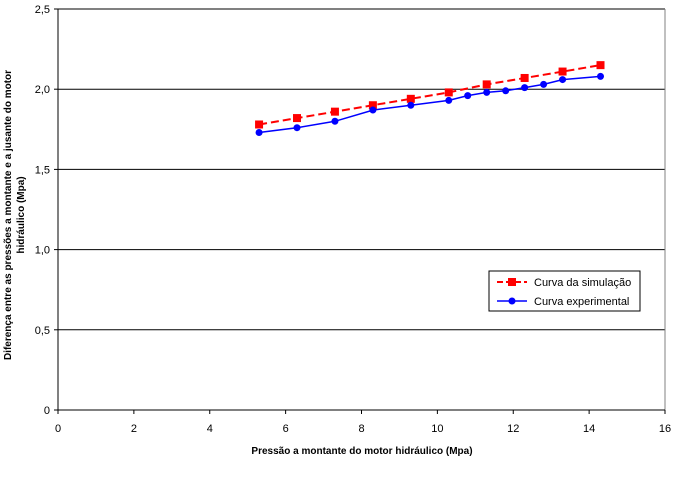 The height and width of the screenshot is (477, 691). I want to click on x-tick-label: 8, so click(361, 429).